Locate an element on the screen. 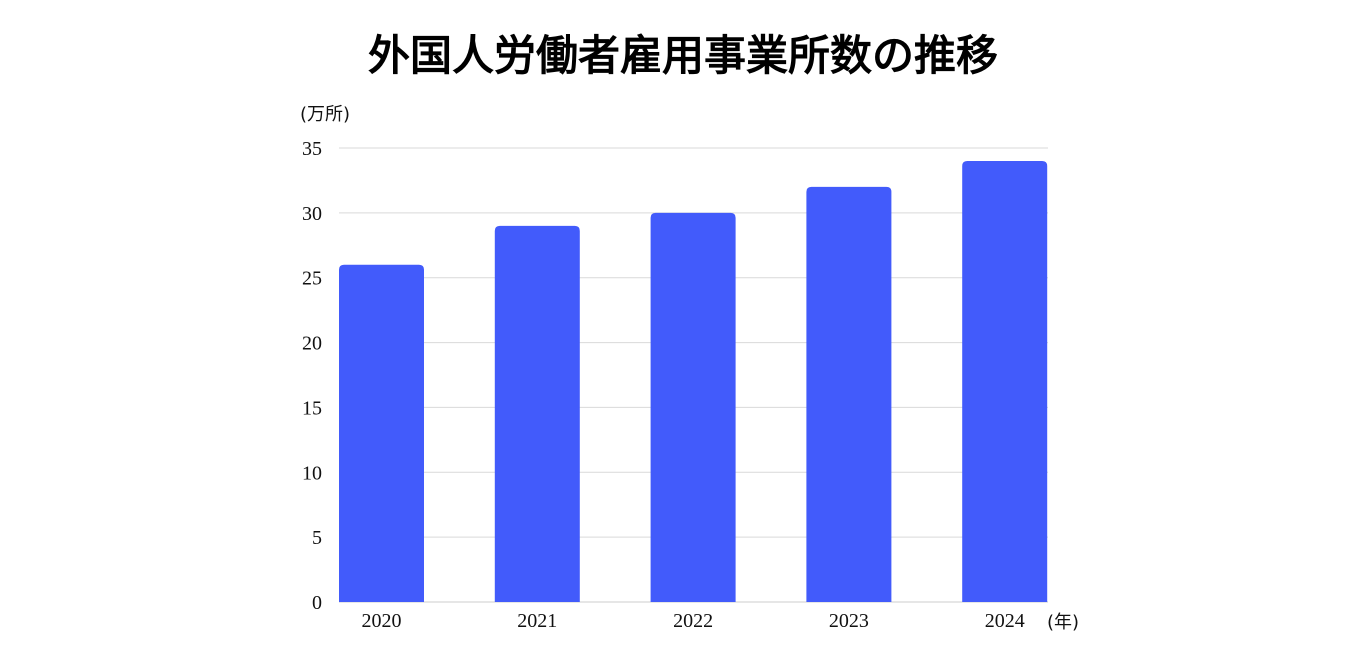 Image resolution: width=1366 pixels, height=649 pixels. bar-2024 is located at coordinates (1005, 381).